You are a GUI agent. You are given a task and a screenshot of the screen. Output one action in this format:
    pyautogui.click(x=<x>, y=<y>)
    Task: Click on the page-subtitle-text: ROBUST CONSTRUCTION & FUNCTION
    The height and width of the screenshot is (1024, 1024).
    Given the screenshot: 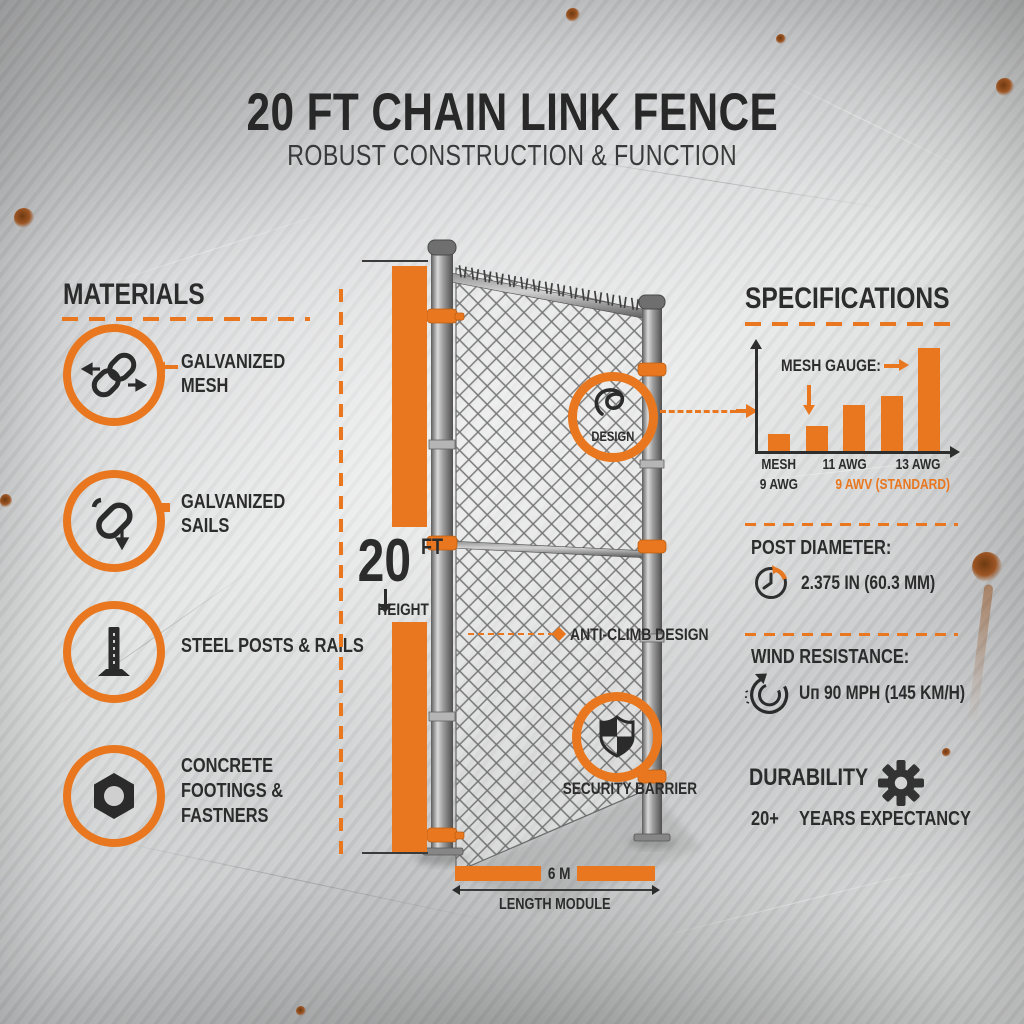 What is the action you would take?
    pyautogui.click(x=512, y=156)
    